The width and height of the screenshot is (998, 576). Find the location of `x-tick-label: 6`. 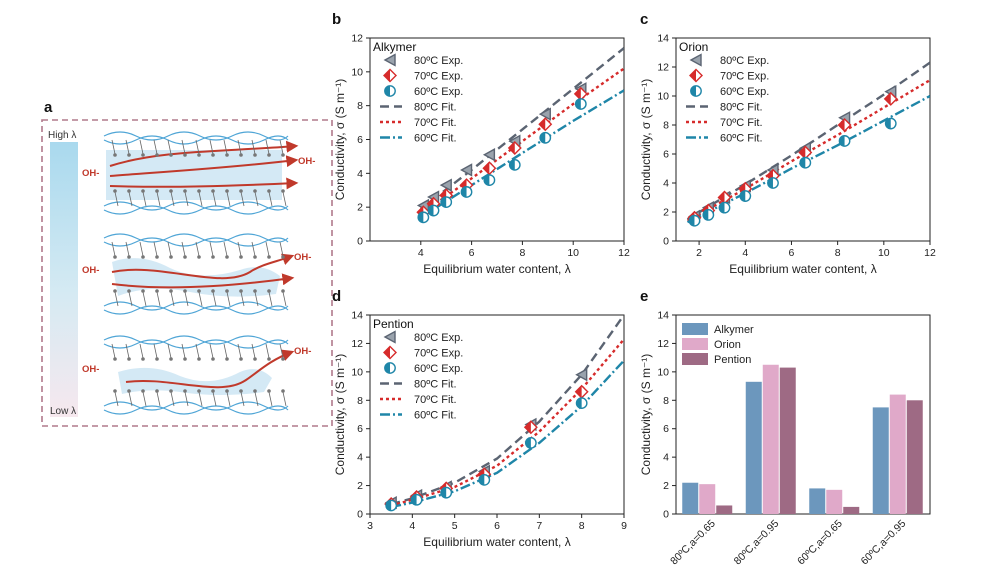

x-tick-label: 6 is located at coordinates (497, 526).